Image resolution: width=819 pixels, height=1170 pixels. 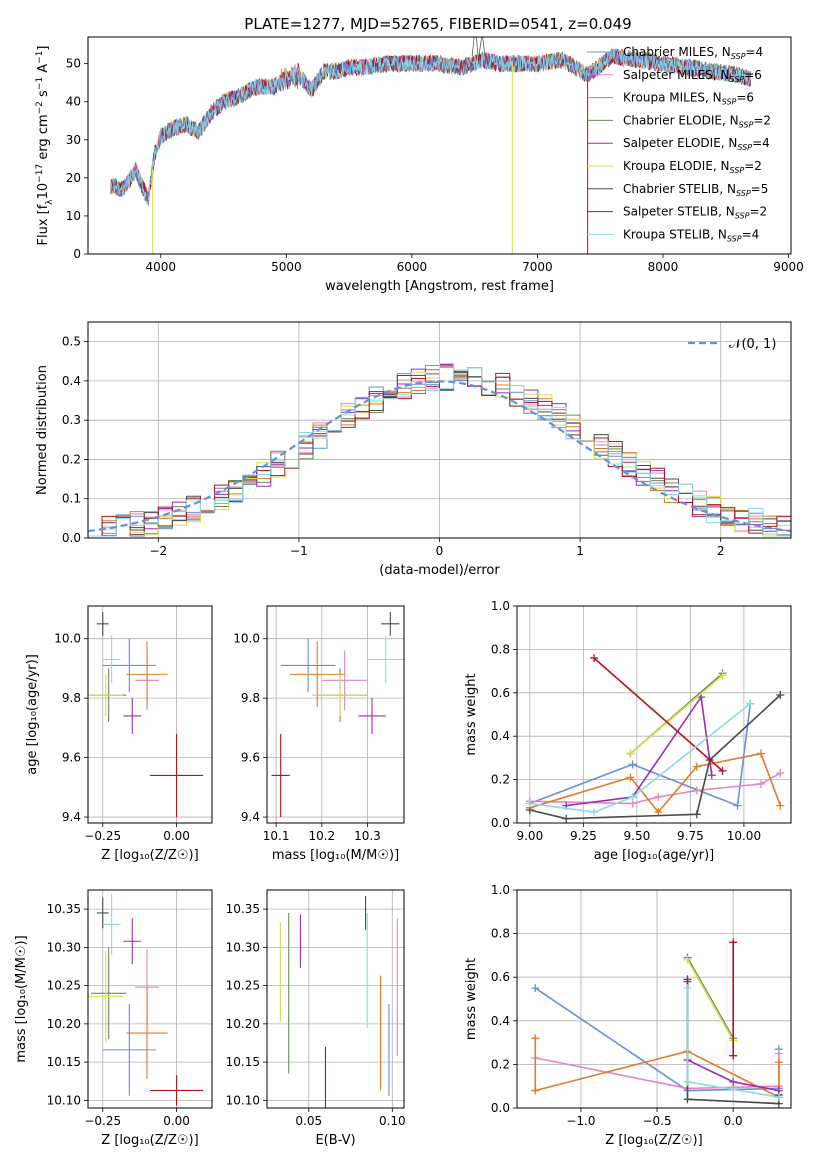 What do you see at coordinates (500, 693) in the screenshot?
I see `y-tick-label: 0.6` at bounding box center [500, 693].